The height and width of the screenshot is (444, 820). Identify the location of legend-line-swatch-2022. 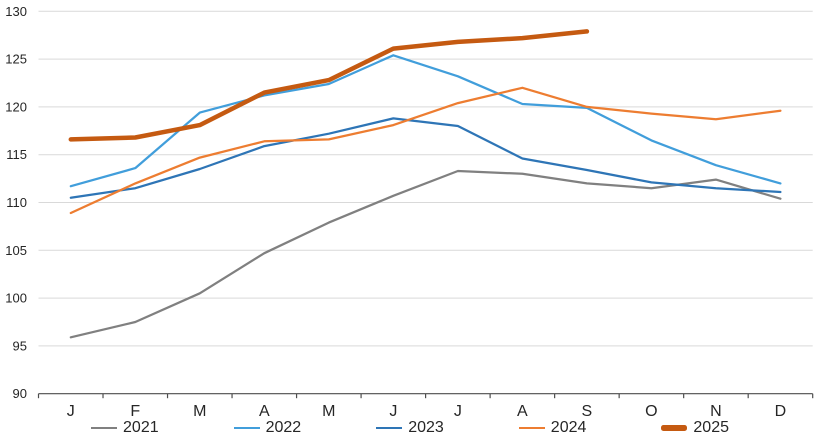
(246, 428).